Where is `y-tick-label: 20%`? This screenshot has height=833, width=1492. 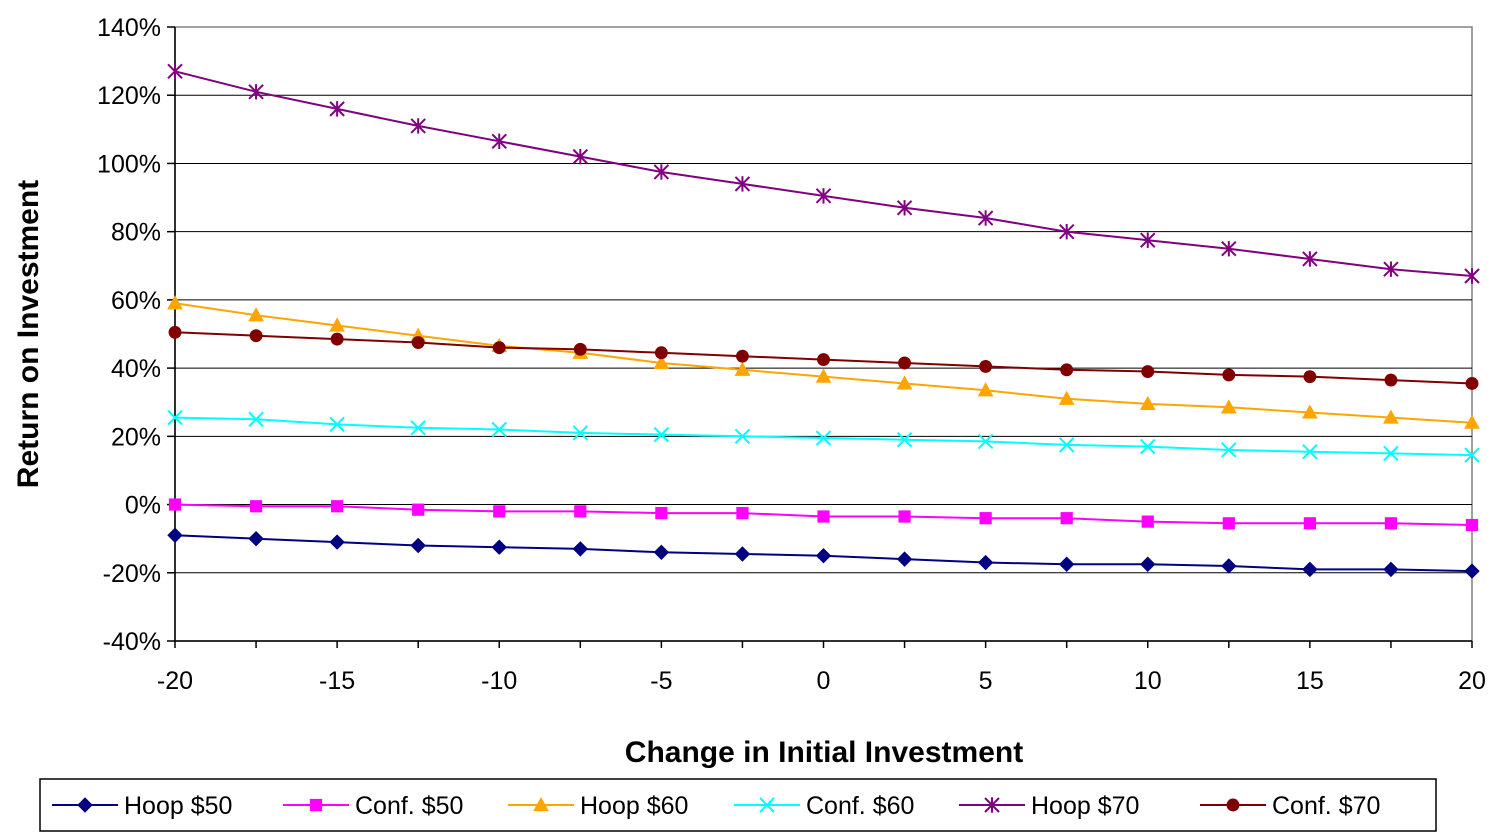 y-tick-label: 20% is located at coordinates (136, 437).